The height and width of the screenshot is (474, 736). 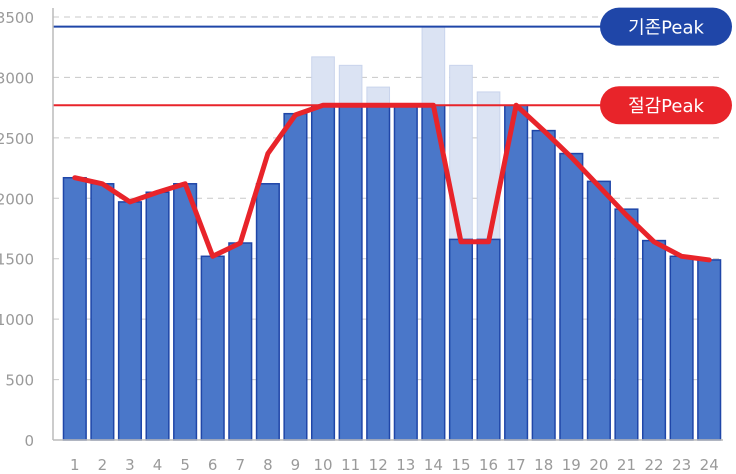 I want to click on x-tick-label: 1, so click(x=75, y=465).